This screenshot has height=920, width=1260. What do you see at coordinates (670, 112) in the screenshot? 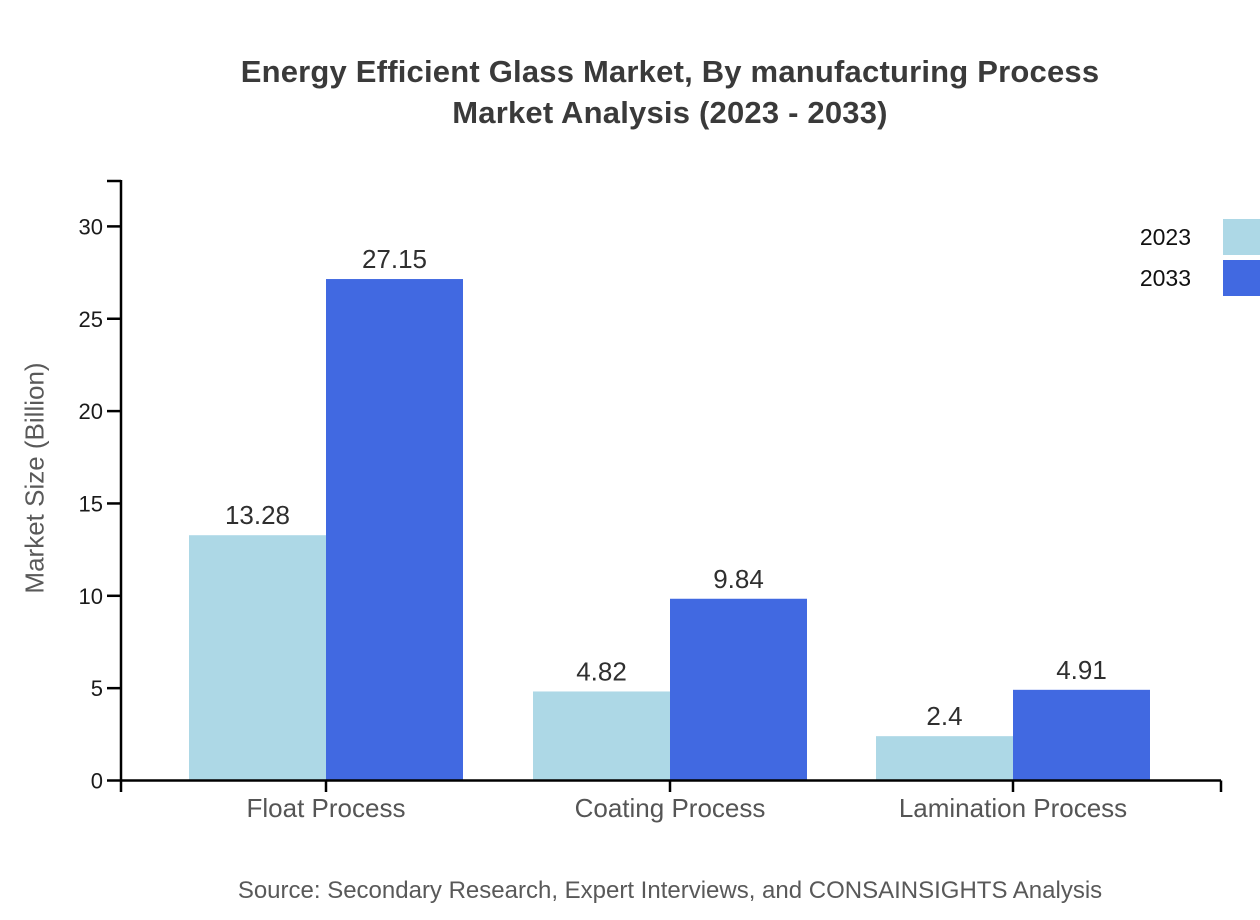
I see `chart-title-line2: Market Analysis (2023 - 2033)` at bounding box center [670, 112].